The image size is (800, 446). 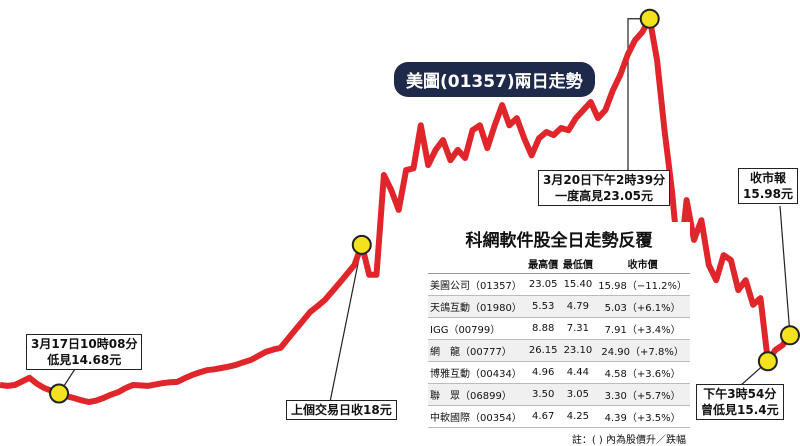 I want to click on table-cell: 26.15, so click(x=543, y=350).